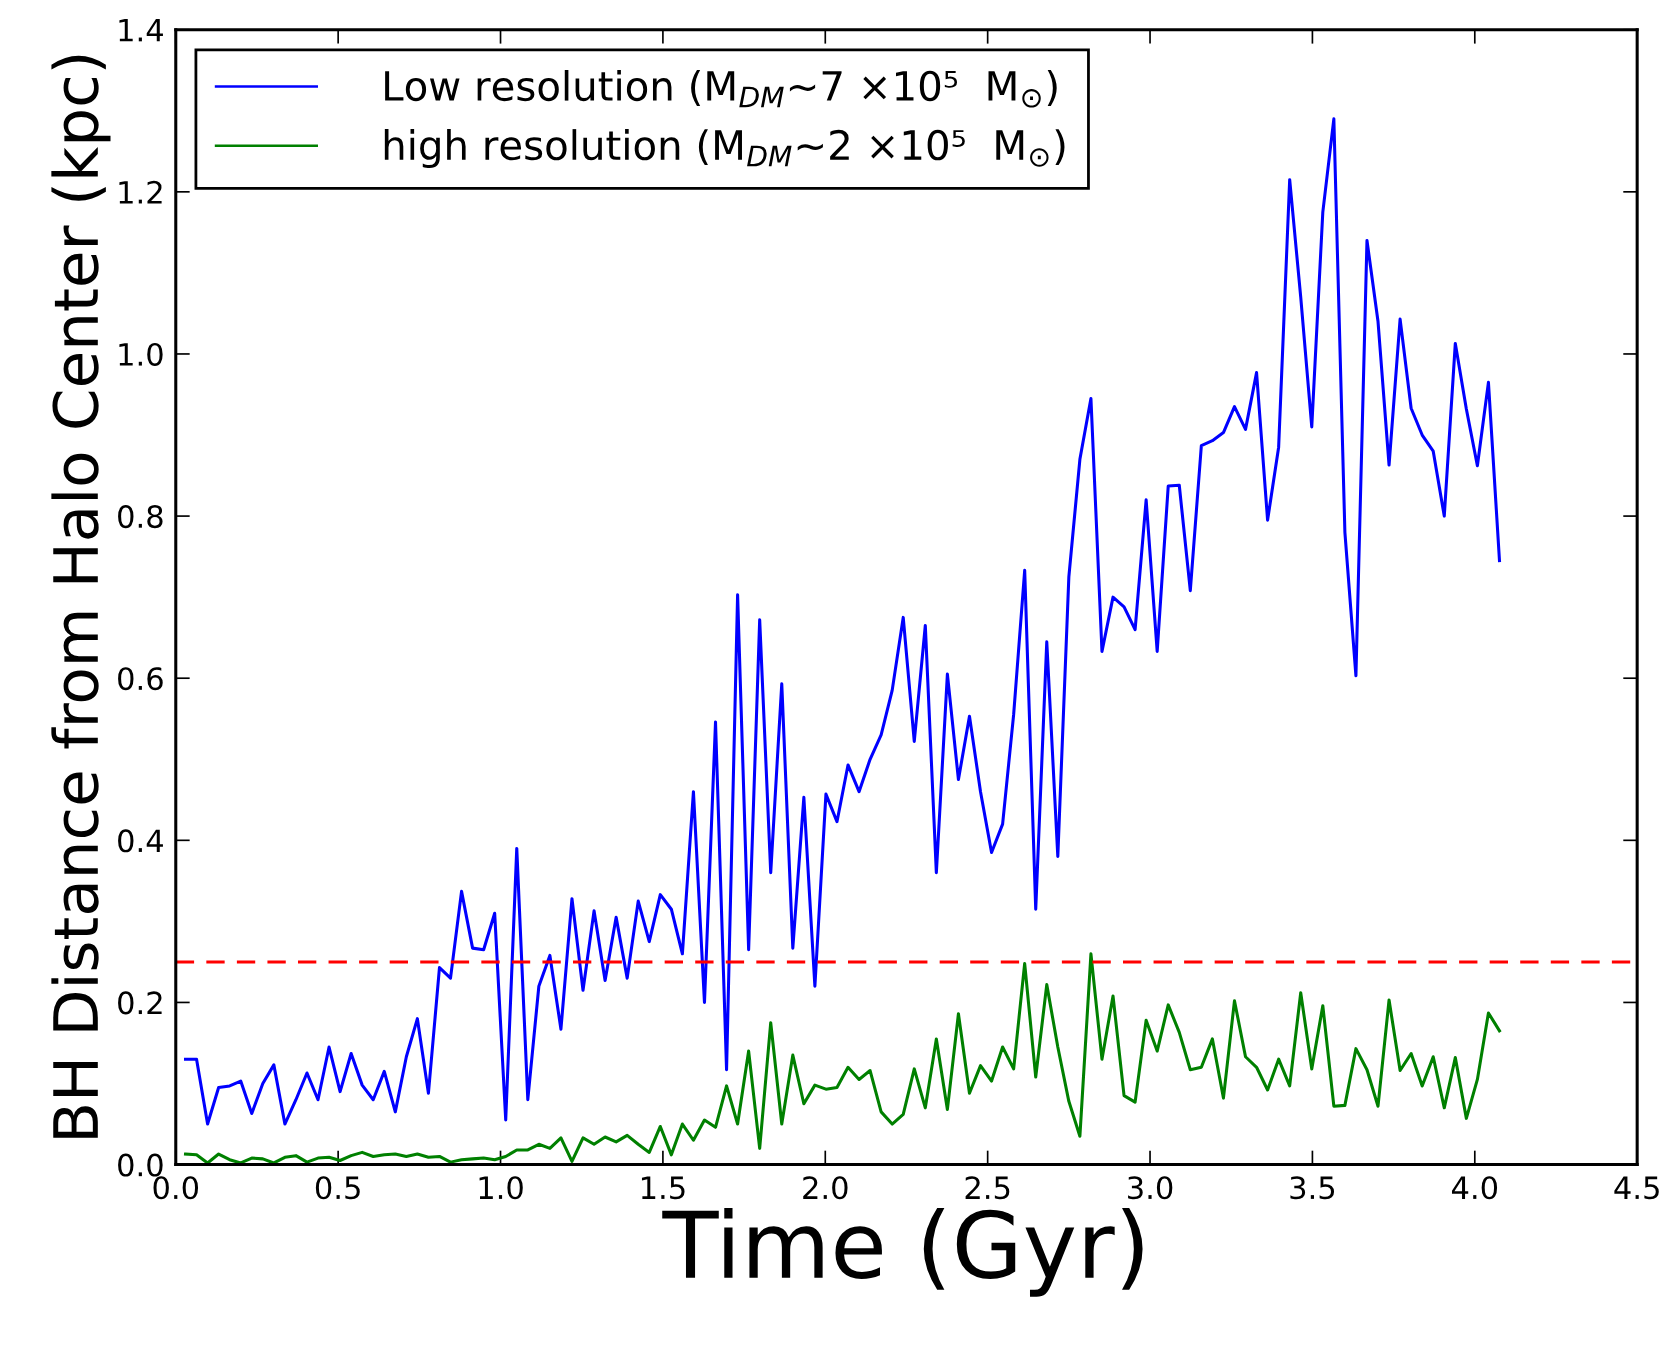 This screenshot has height=1351, width=1674. Describe the element at coordinates (140, 1003) in the screenshot. I see `y-tick-label: 0.2` at that location.